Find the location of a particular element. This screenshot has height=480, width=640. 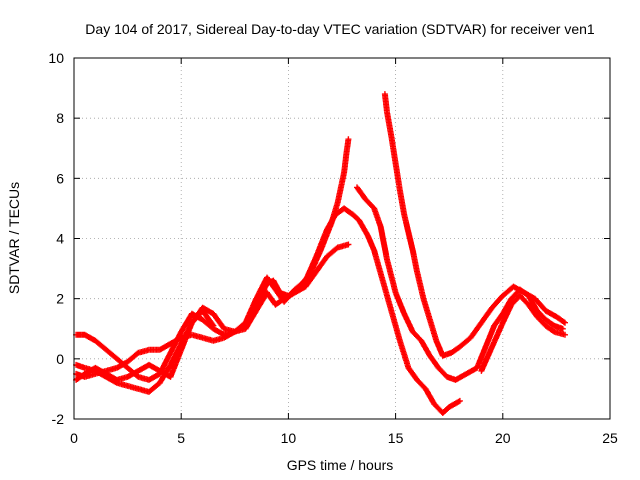

y-tick-label: 4 is located at coordinates (60, 239).